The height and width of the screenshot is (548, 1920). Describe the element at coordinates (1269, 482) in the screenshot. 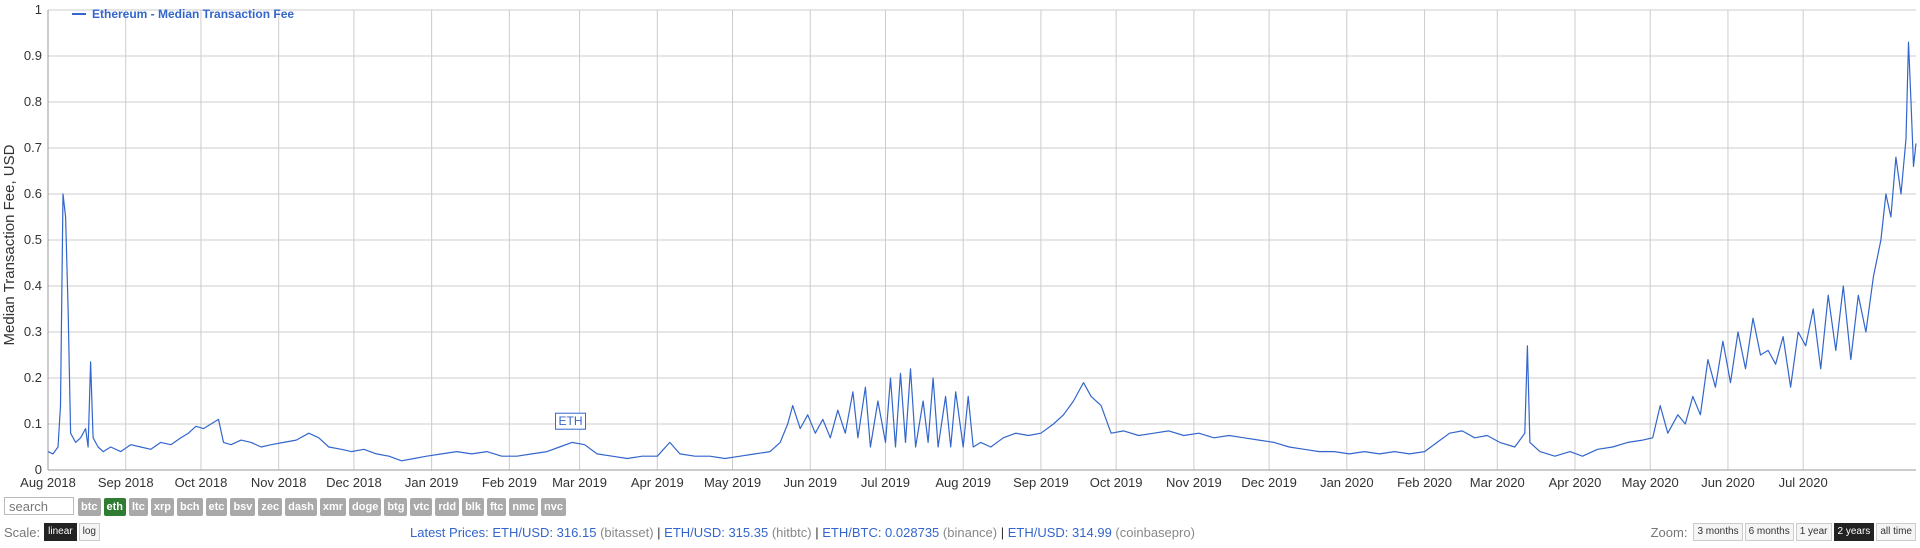

I see `x-tick-label: Dec 2019` at that location.